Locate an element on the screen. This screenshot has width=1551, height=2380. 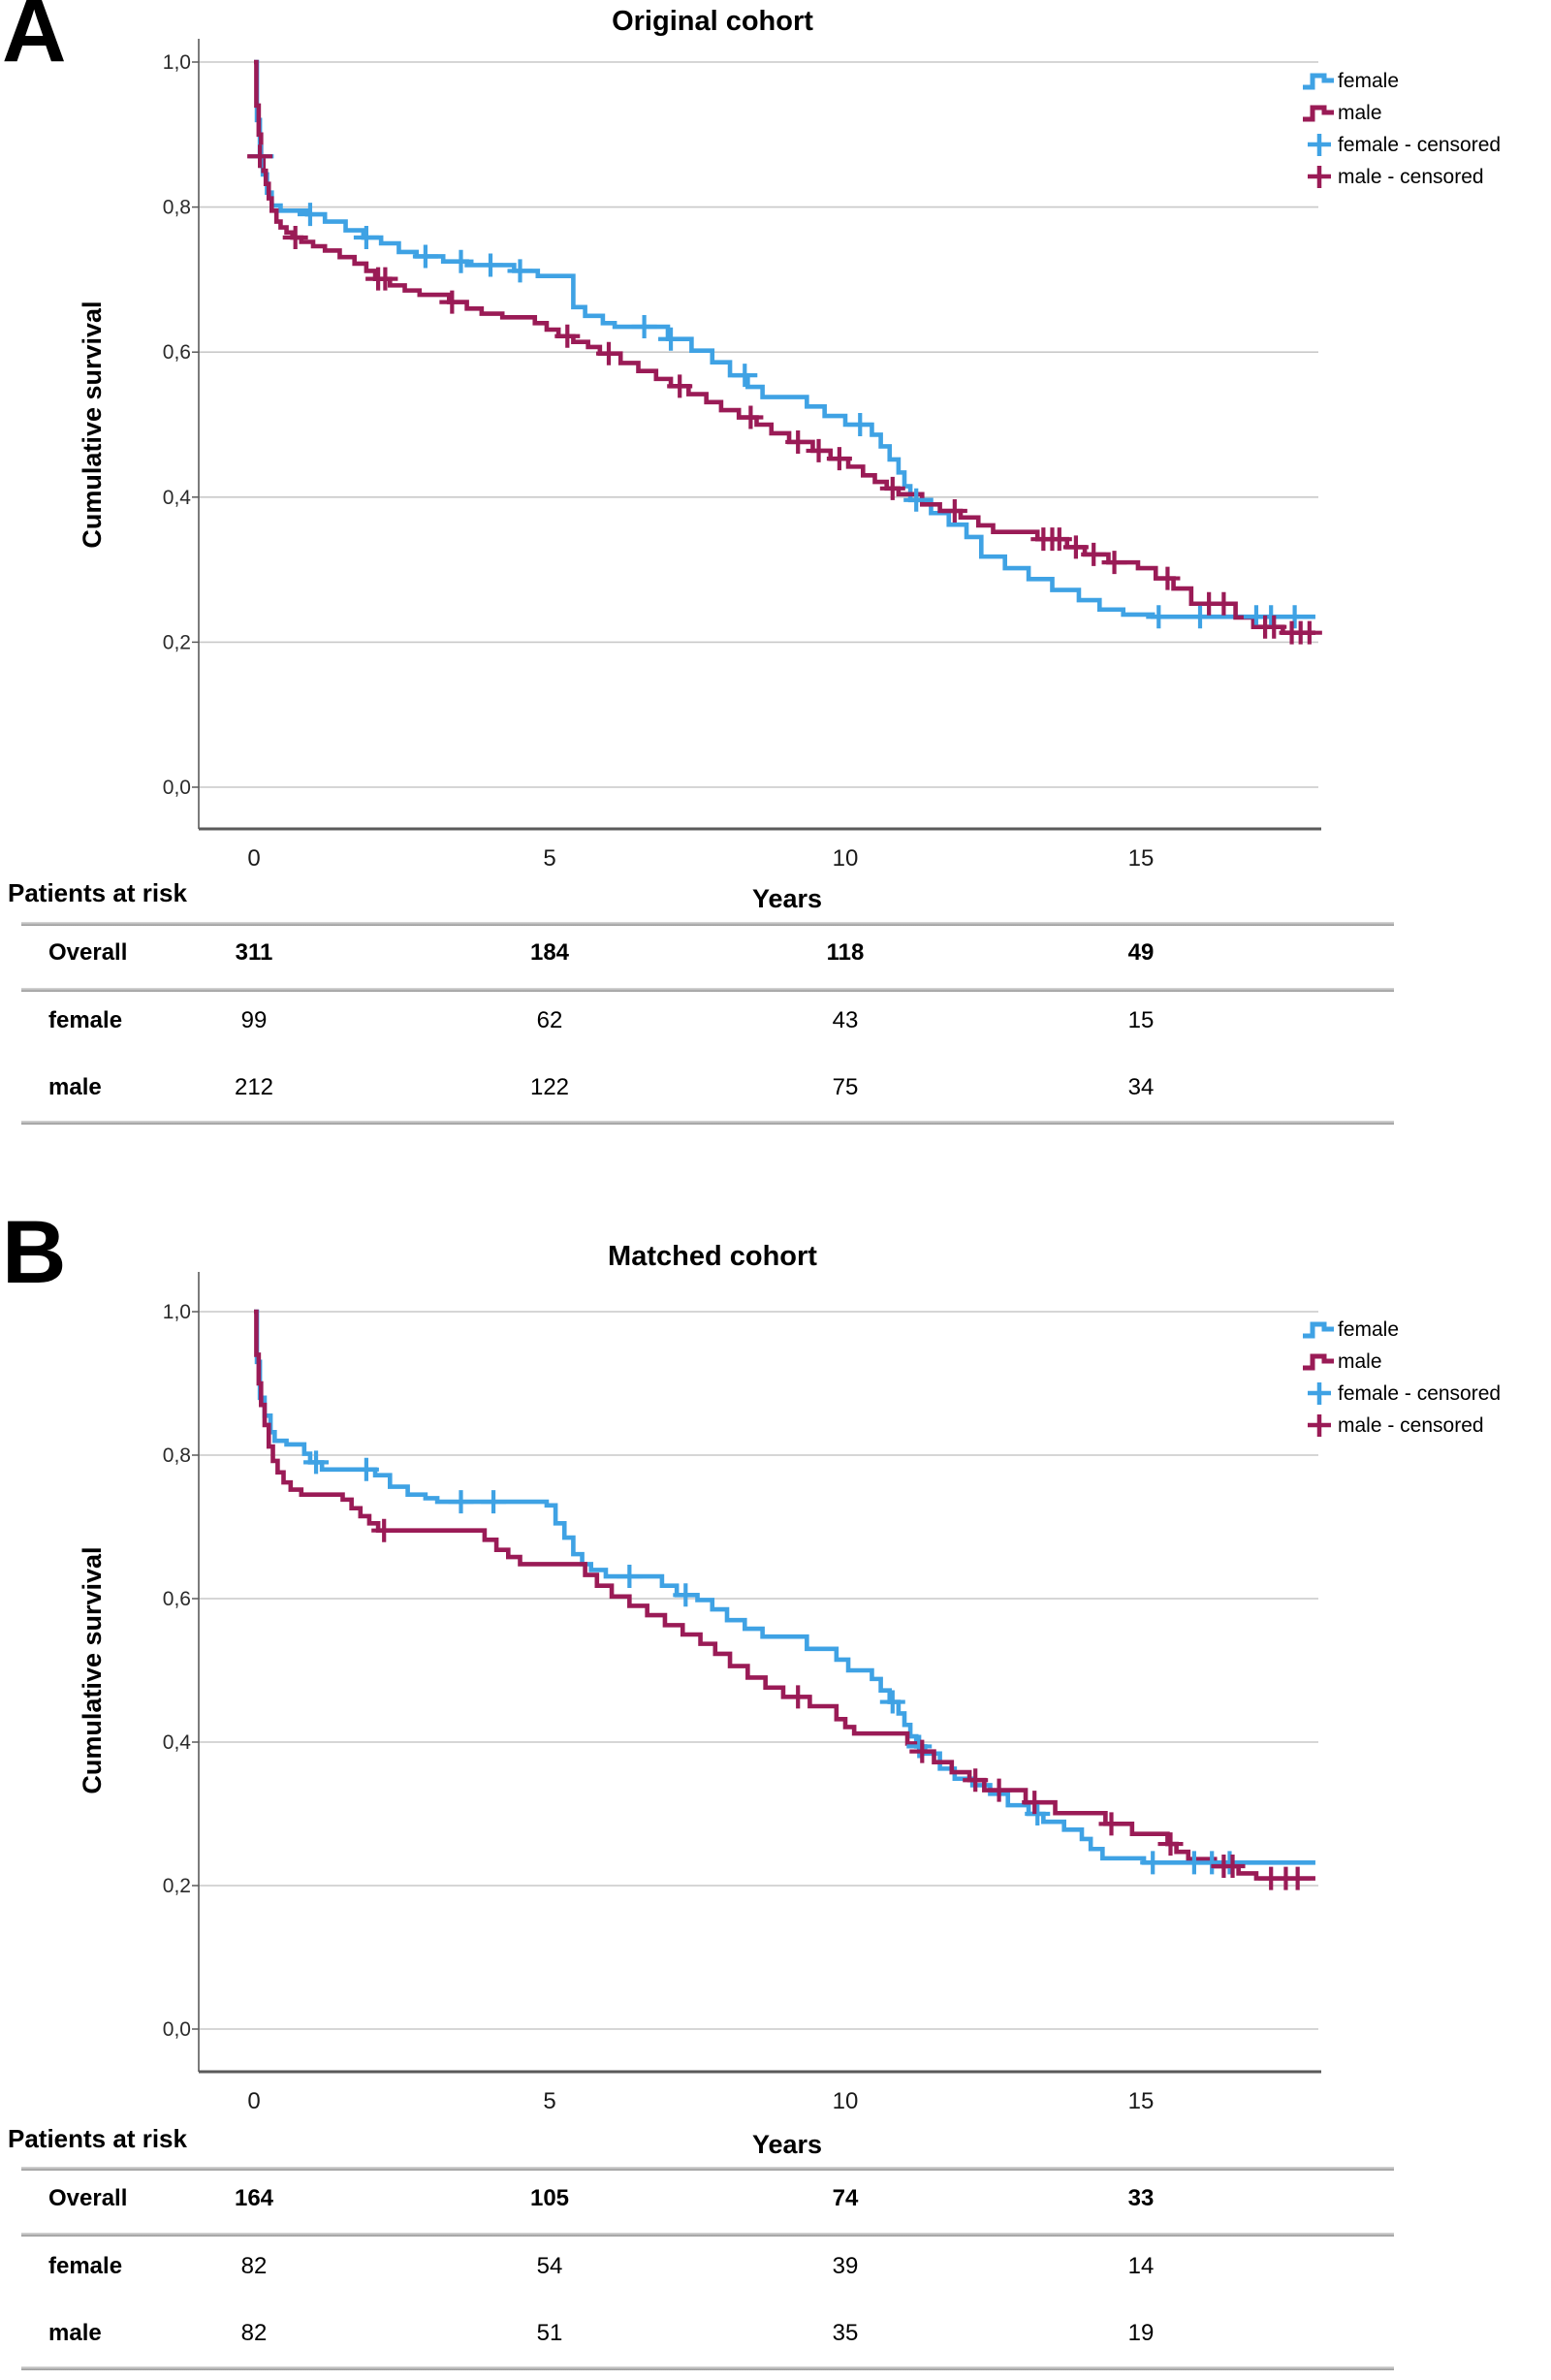
risk-value: 105 is located at coordinates (550, 2198).